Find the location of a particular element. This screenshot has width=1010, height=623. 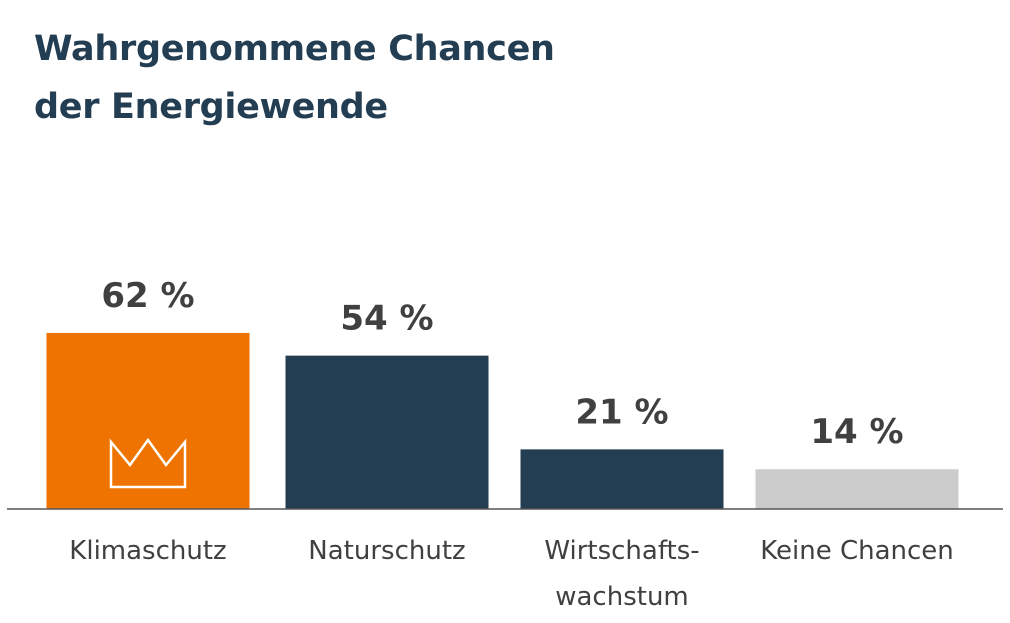

category-label-3-line-1: Wirtschafts- is located at coordinates (621, 551).